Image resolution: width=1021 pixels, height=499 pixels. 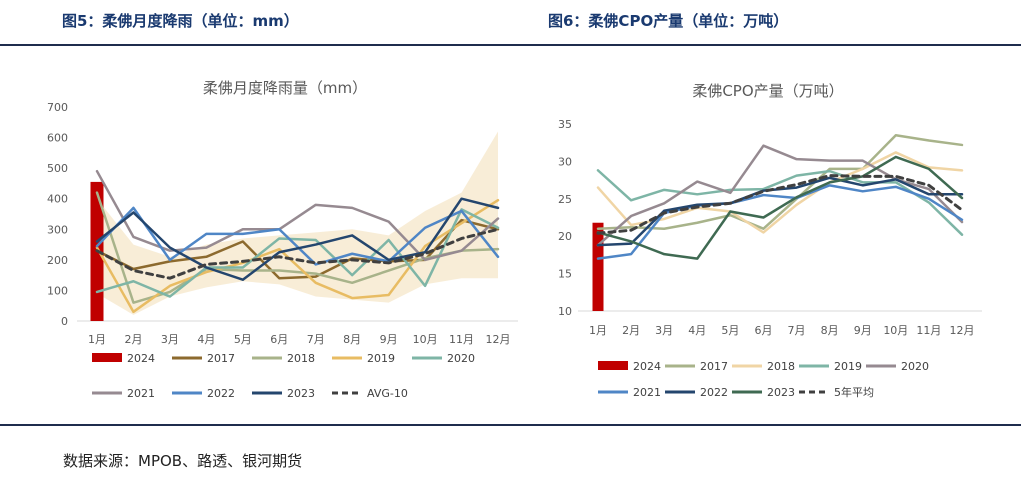 I want to click on rain-y-tick-label: 200, so click(x=57, y=260).